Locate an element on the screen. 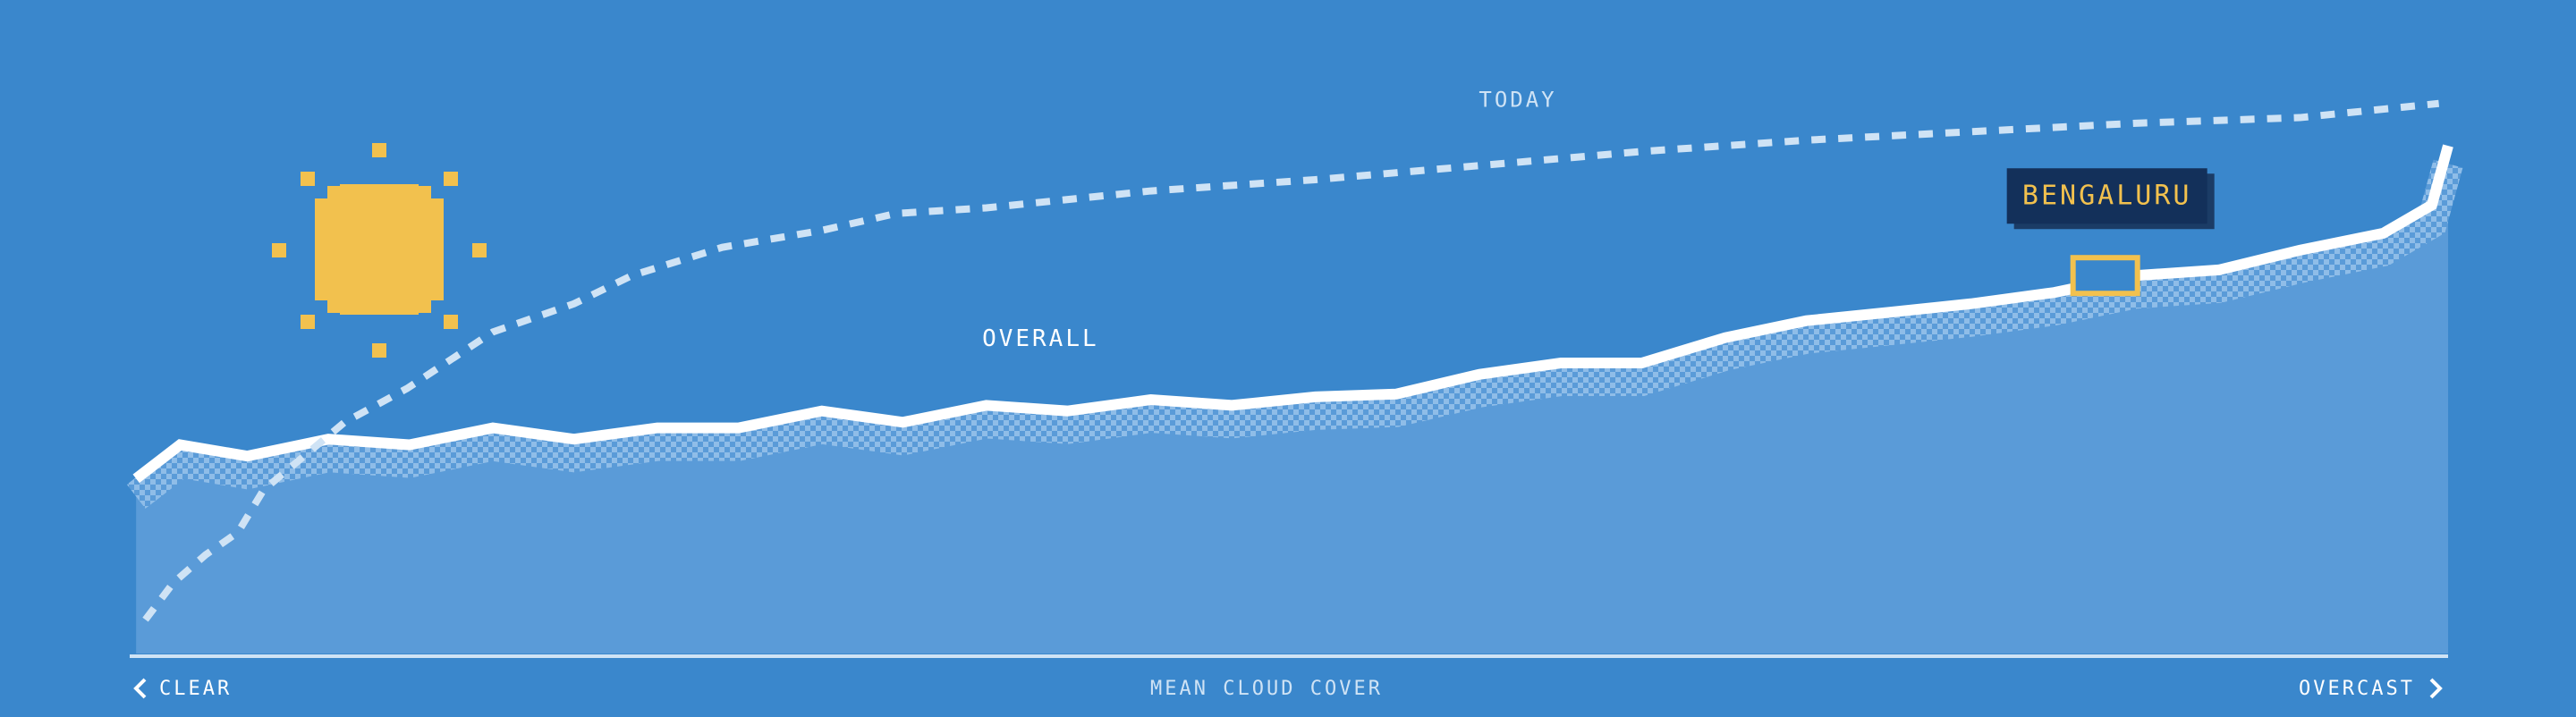 The width and height of the screenshot is (2576, 717). left-arrow is located at coordinates (140, 688).